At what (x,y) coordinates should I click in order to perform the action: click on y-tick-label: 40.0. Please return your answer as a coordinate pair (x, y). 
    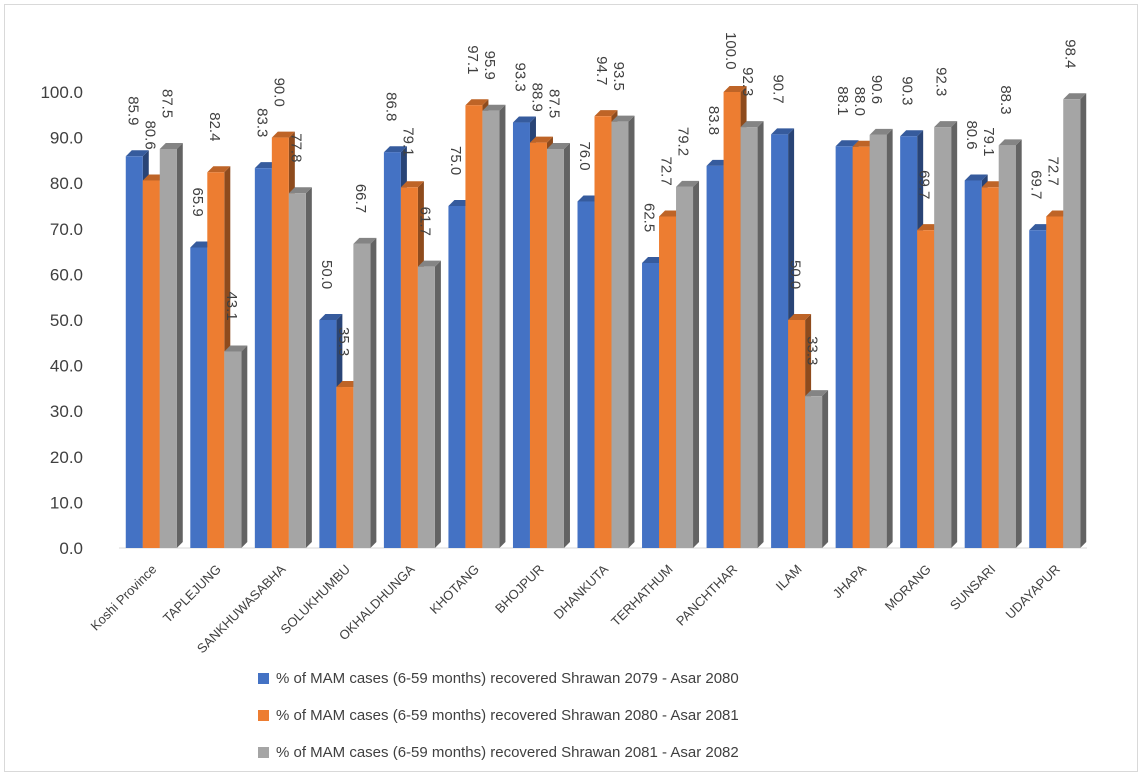
    Looking at the image, I should click on (66, 366).